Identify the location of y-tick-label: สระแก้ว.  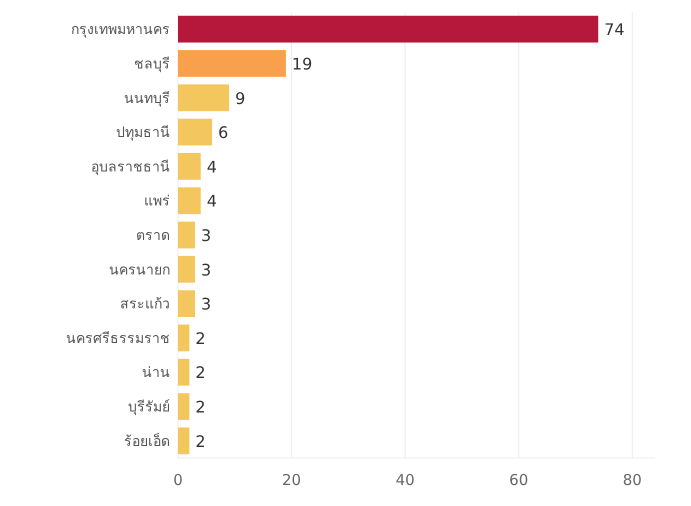
(145, 304).